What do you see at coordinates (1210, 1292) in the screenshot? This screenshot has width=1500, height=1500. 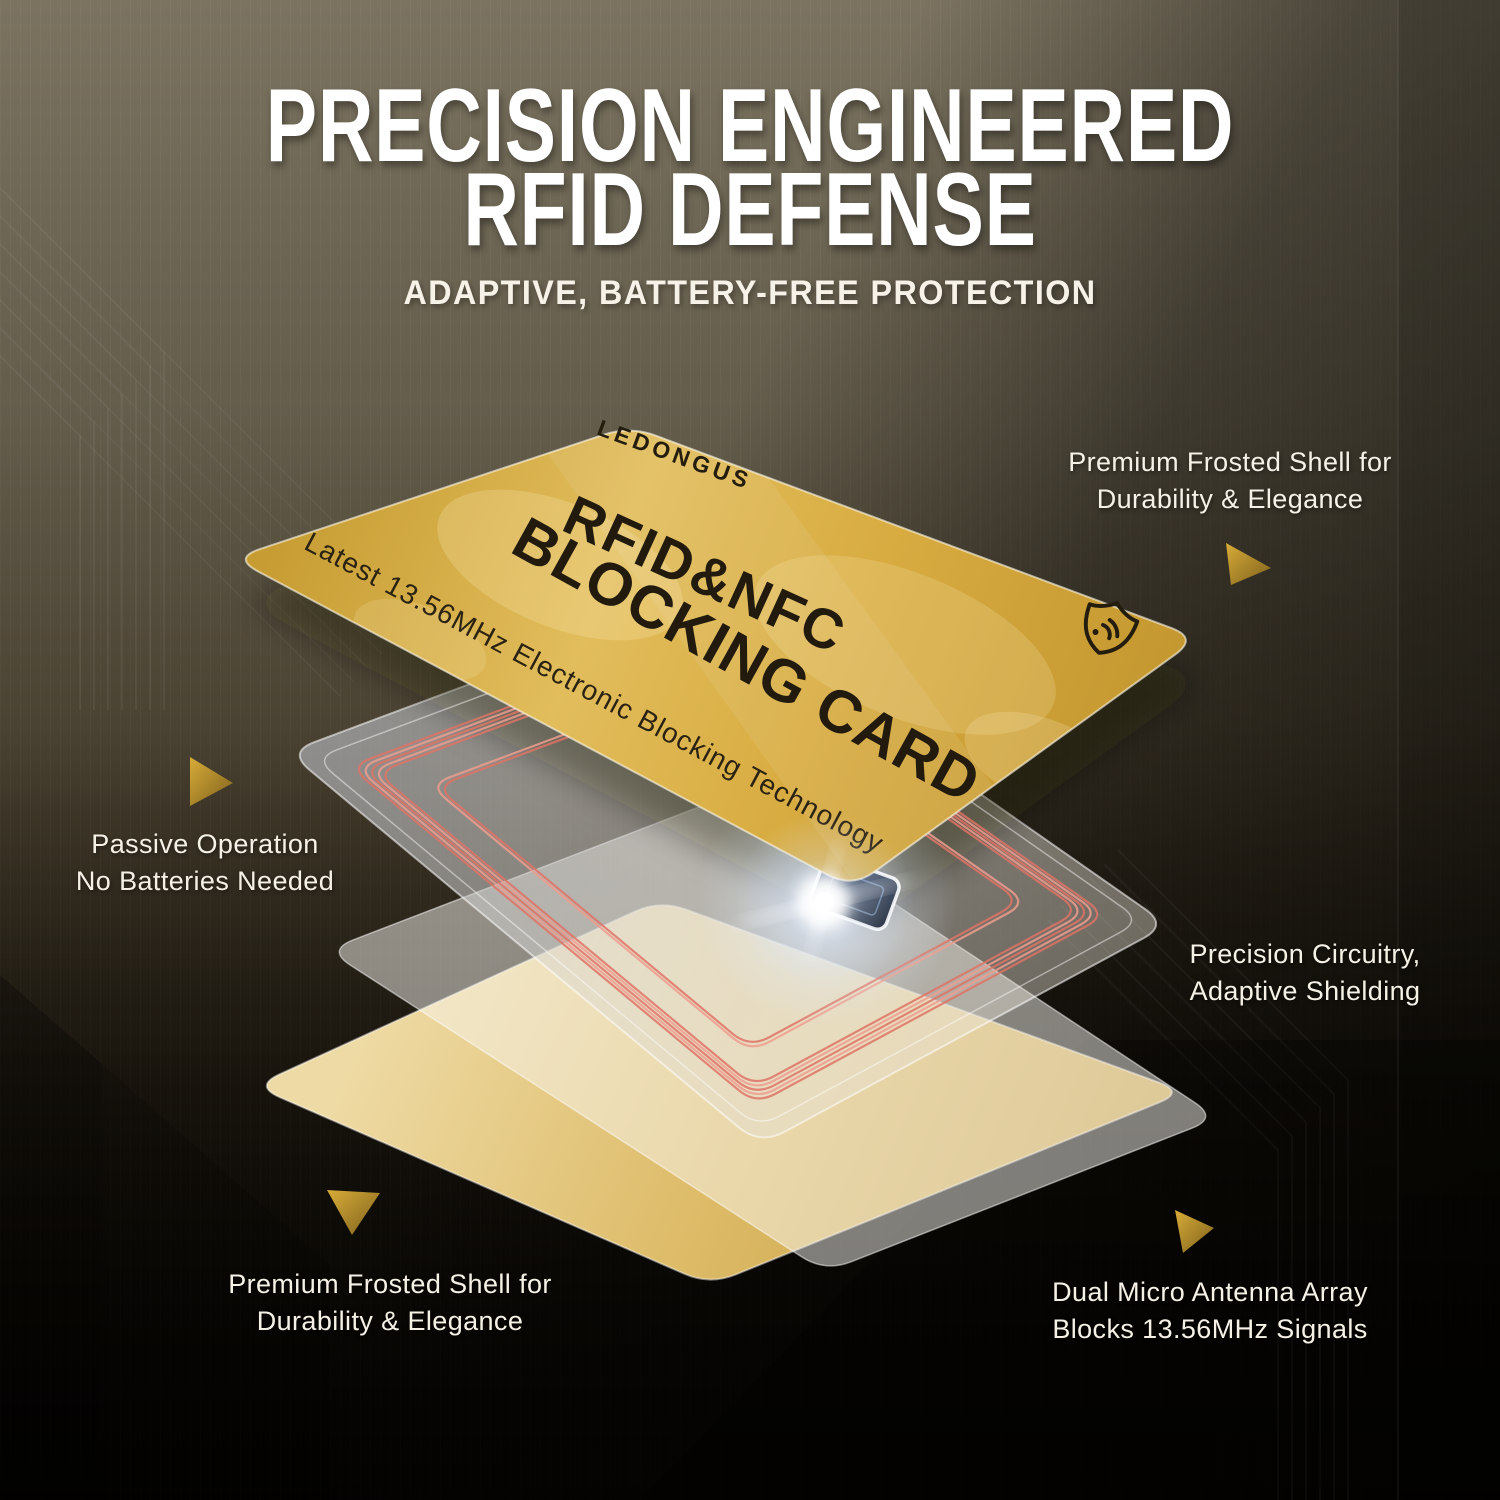 I see `callout-line: Dual Micro Antenna Array` at bounding box center [1210, 1292].